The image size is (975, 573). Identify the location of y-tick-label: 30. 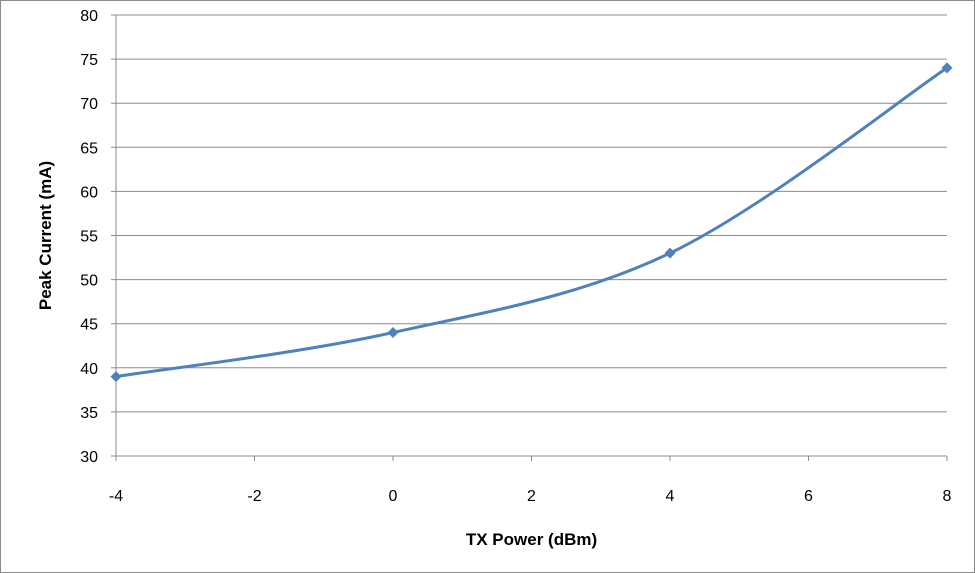
(89, 457).